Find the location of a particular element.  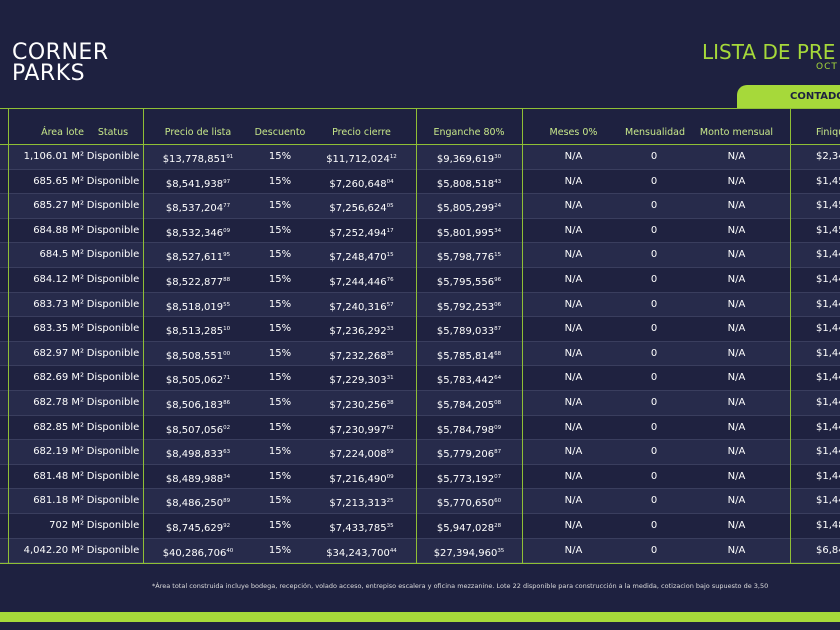

table-cell: $7,236,29233 is located at coordinates (361, 330).